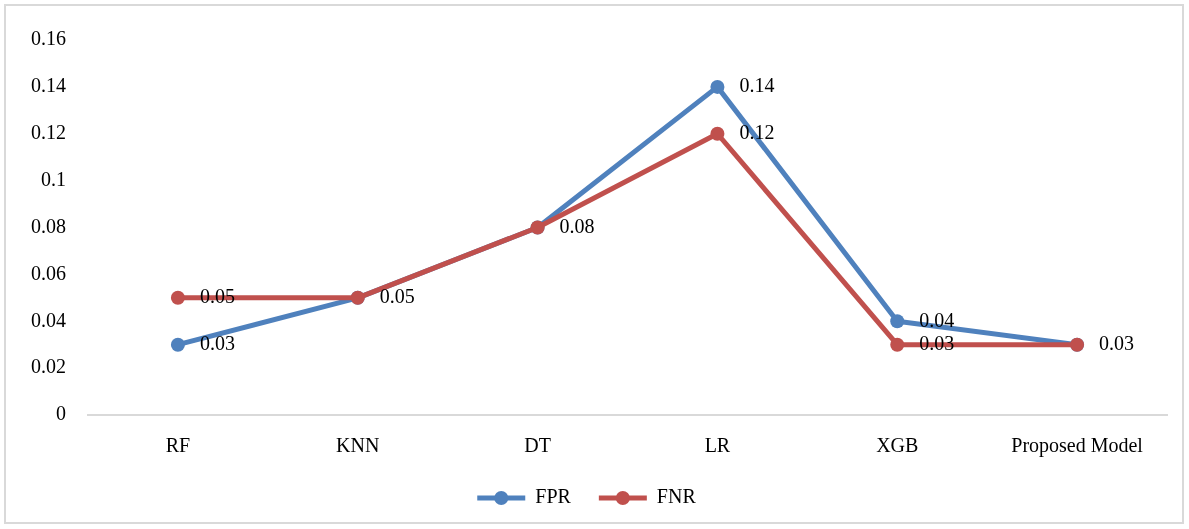  I want to click on y-tick-label: 0.14, so click(48, 85).